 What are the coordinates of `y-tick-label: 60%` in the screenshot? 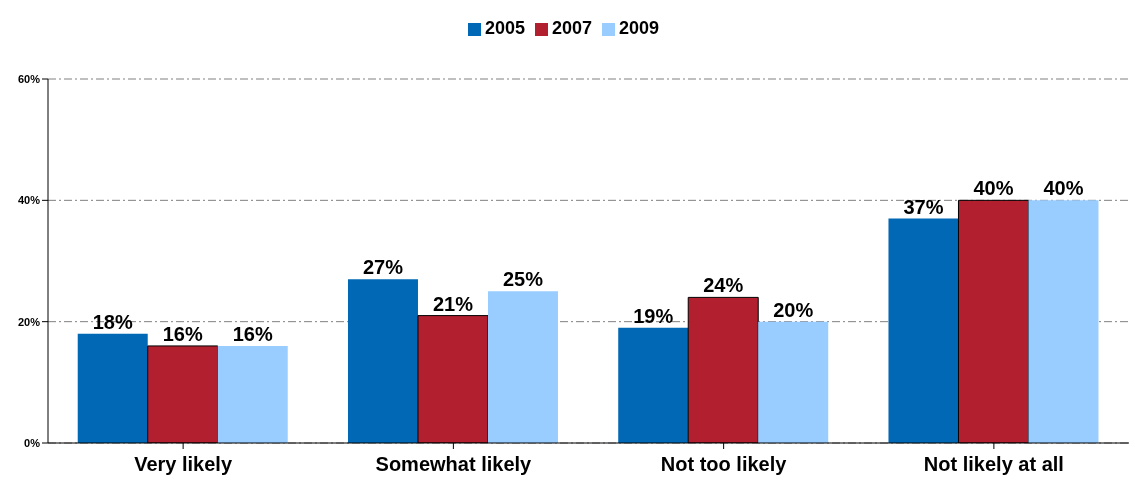 It's located at (29, 78).